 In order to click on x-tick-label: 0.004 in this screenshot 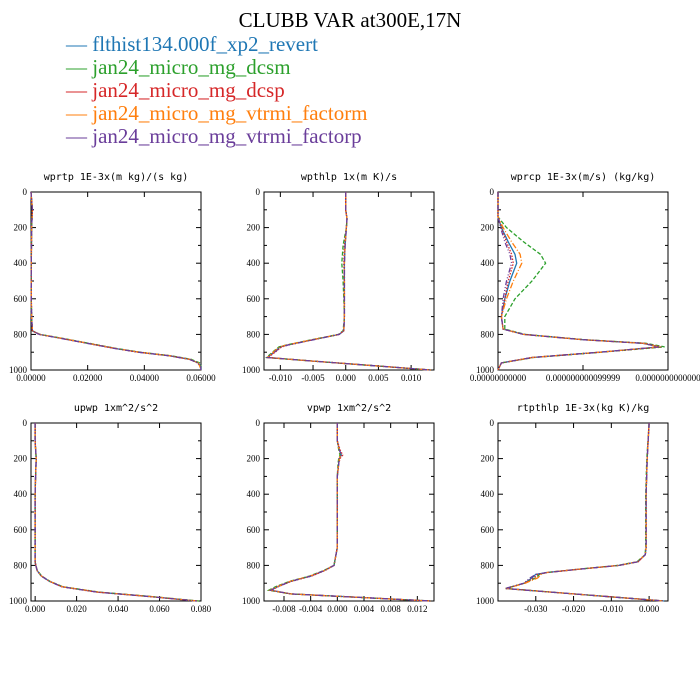, I will do `click(364, 609)`.